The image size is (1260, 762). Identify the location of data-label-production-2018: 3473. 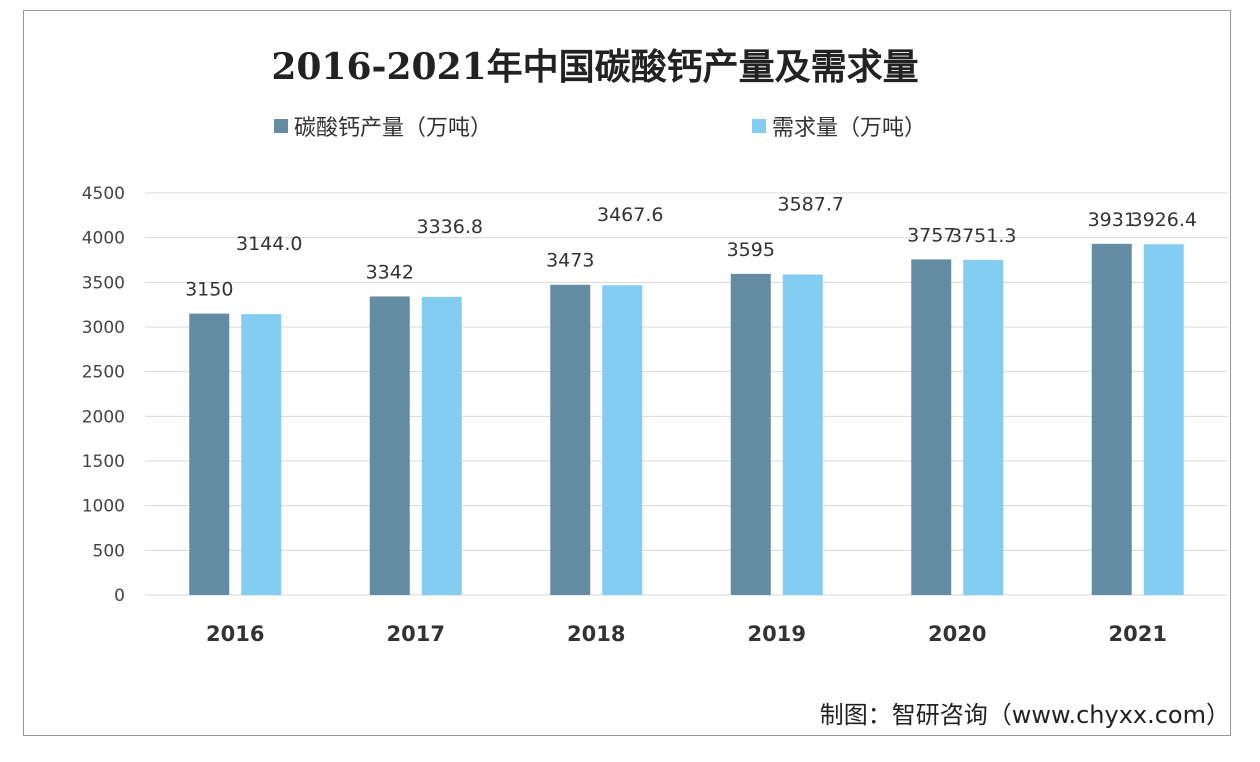
(570, 261).